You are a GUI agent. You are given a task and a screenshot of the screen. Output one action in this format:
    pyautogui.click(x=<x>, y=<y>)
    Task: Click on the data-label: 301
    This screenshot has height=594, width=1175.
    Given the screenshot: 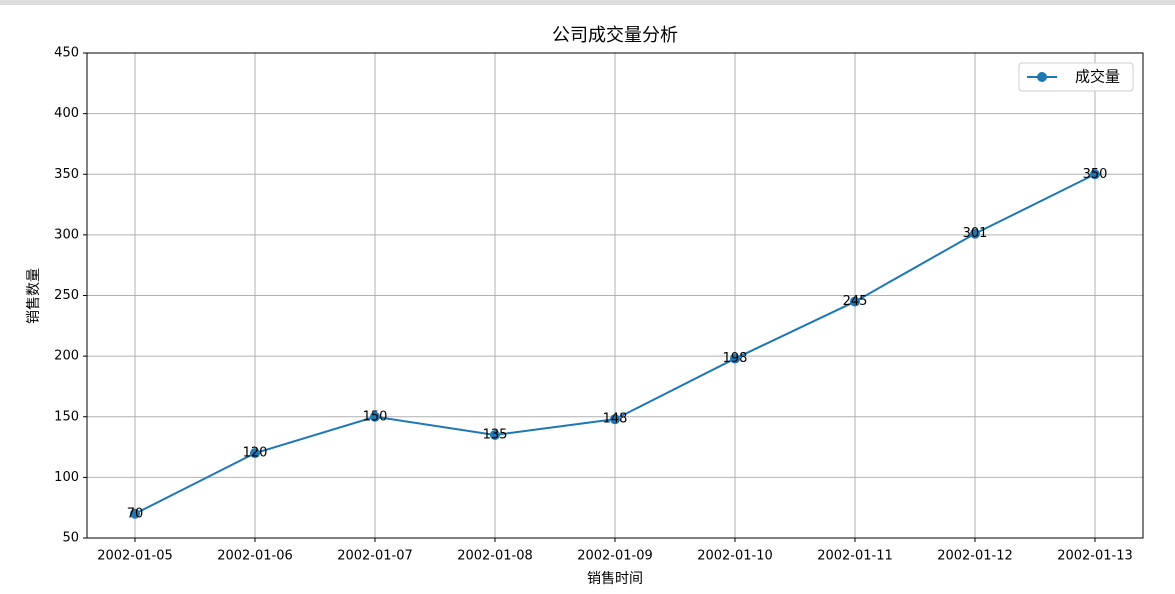 What is the action you would take?
    pyautogui.click(x=975, y=233)
    